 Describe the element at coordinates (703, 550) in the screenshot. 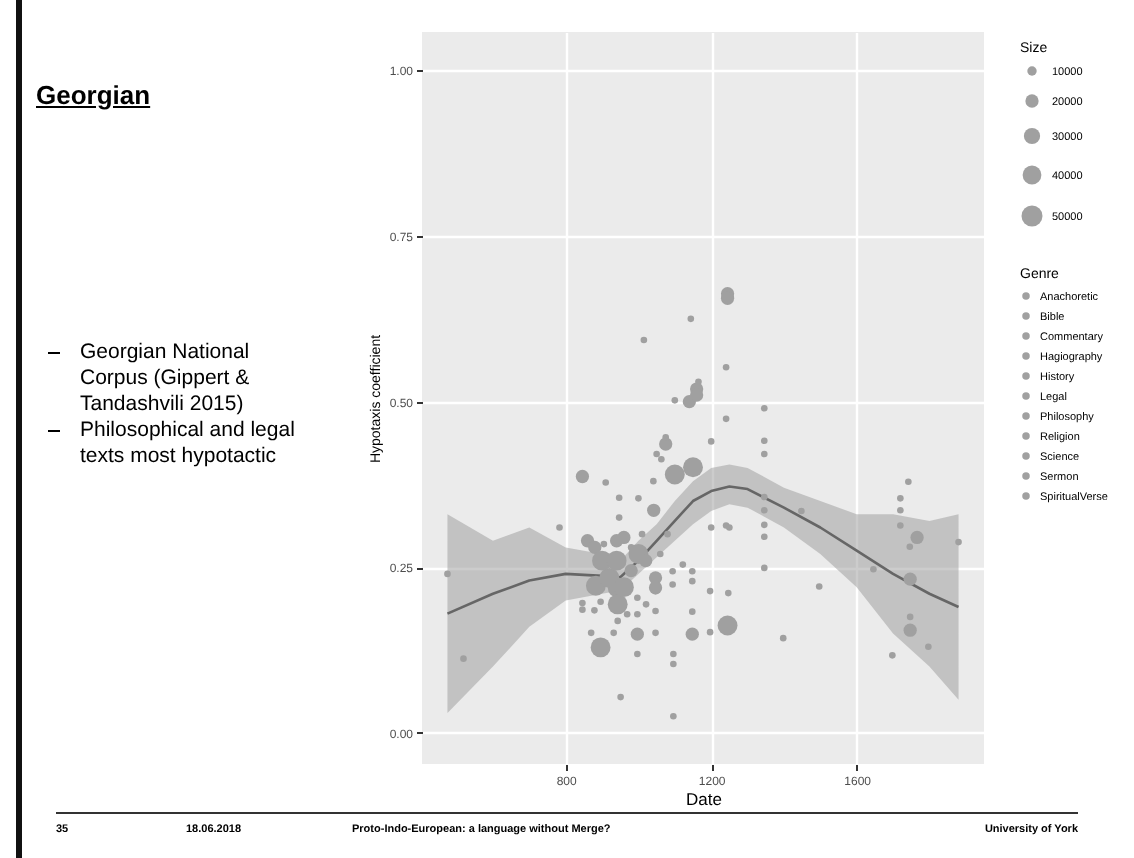

I see `line-series` at that location.